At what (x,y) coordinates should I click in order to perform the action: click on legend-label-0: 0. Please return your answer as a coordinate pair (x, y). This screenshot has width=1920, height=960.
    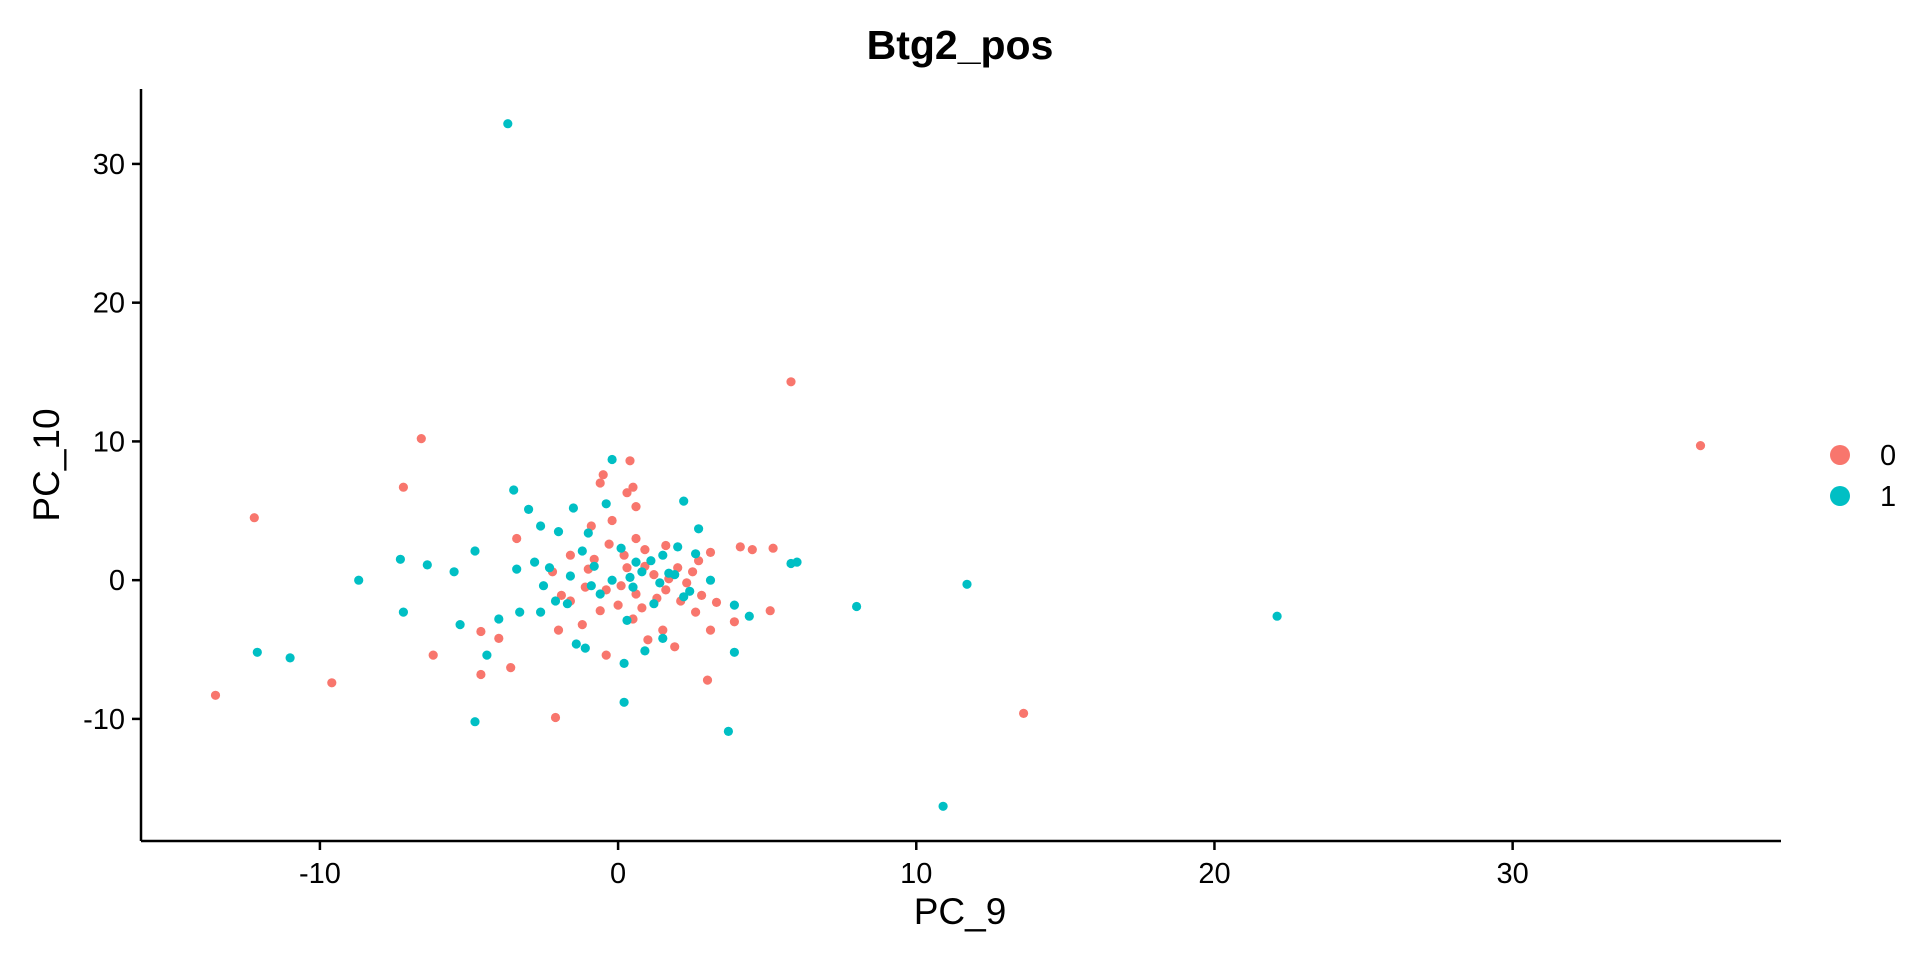
    Looking at the image, I should click on (1888, 456).